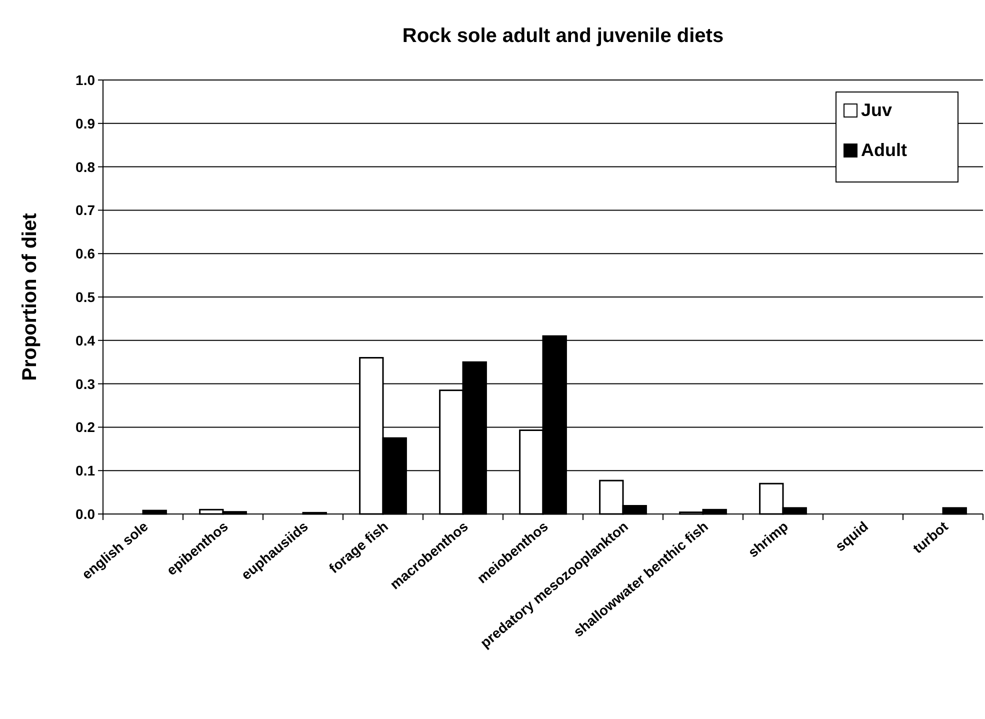 Image resolution: width=985 pixels, height=719 pixels. What do you see at coordinates (876, 110) in the screenshot?
I see `legend-label: Juv` at bounding box center [876, 110].